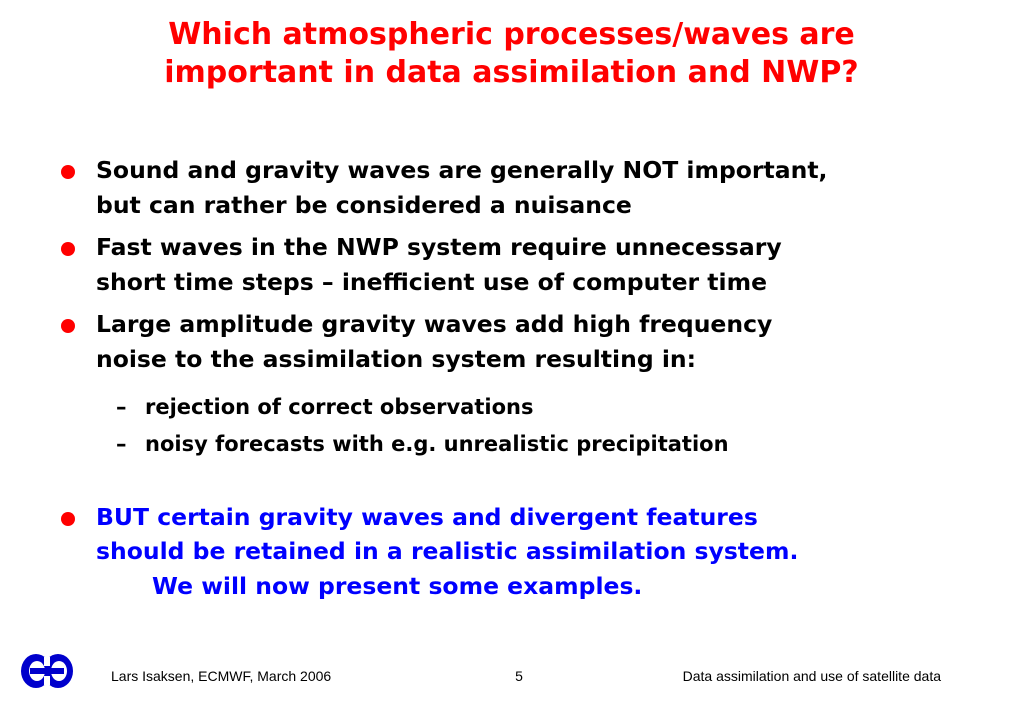 This screenshot has height=708, width=1023. What do you see at coordinates (519, 676) in the screenshot?
I see `footer-page: 5` at bounding box center [519, 676].